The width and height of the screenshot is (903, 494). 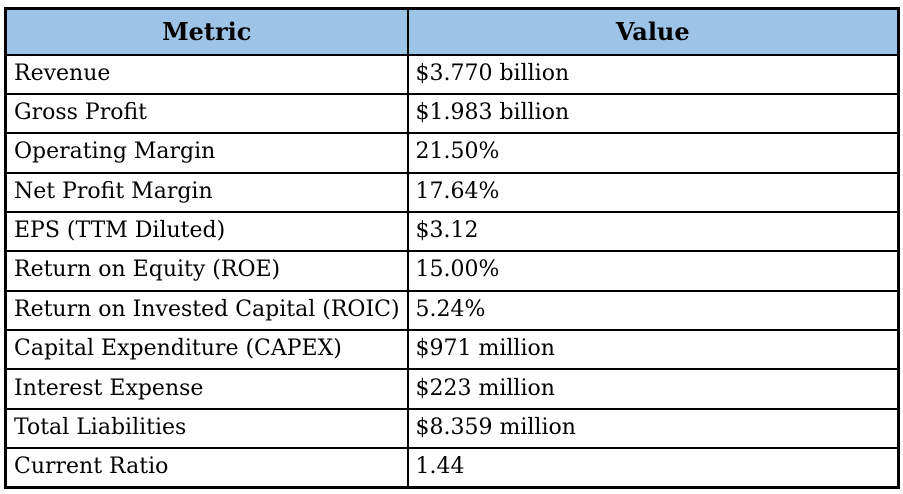 What do you see at coordinates (206, 310) in the screenshot?
I see `metric-cell: Return on Invested Capital (ROIC)` at bounding box center [206, 310].